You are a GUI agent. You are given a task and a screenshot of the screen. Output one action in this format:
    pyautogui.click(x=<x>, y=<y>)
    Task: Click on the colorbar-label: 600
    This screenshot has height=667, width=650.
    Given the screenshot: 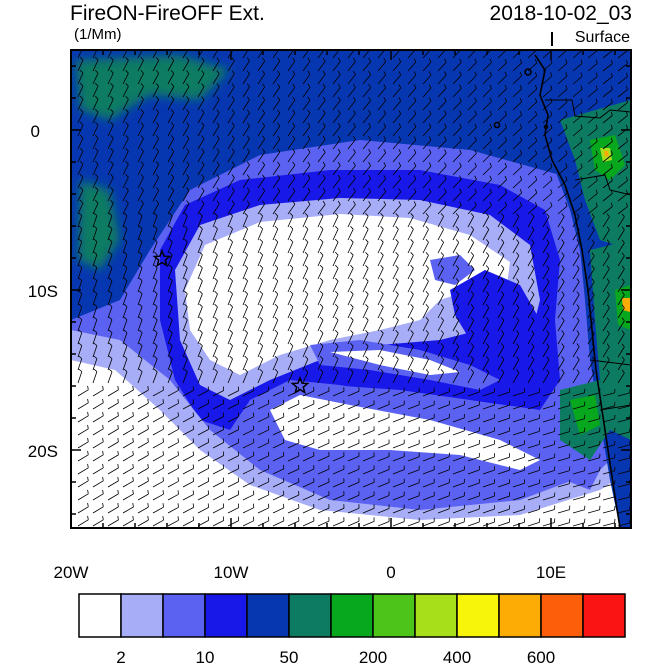 What is the action you would take?
    pyautogui.click(x=541, y=657)
    